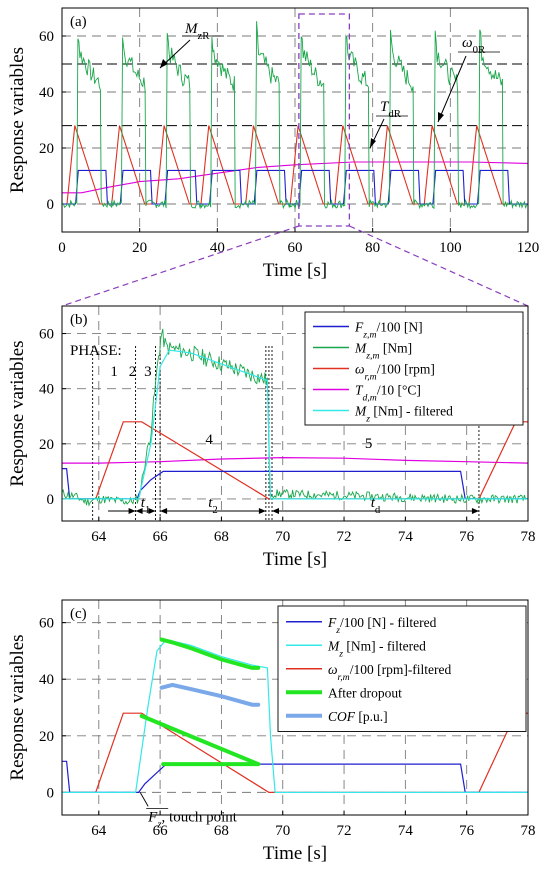 Image resolution: width=550 pixels, height=887 pixels. Describe the element at coordinates (383, 351) in the screenshot. I see `legend-entry: Mz,m [Nm]` at that location.